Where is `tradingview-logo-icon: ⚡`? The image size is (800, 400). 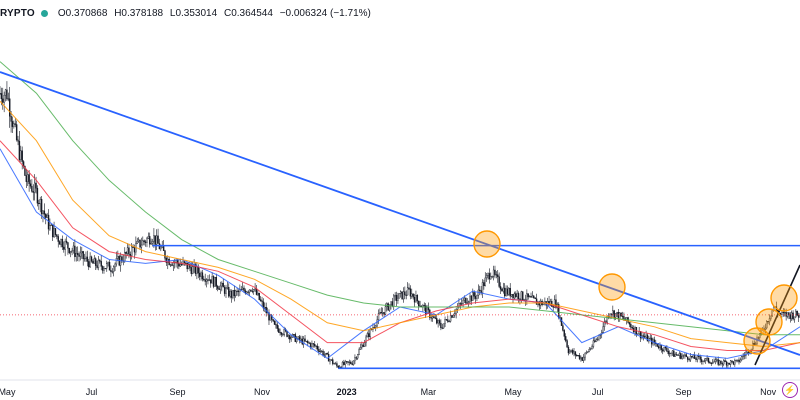
tradingview-logo-icon: ⚡ is located at coordinates (790, 390).